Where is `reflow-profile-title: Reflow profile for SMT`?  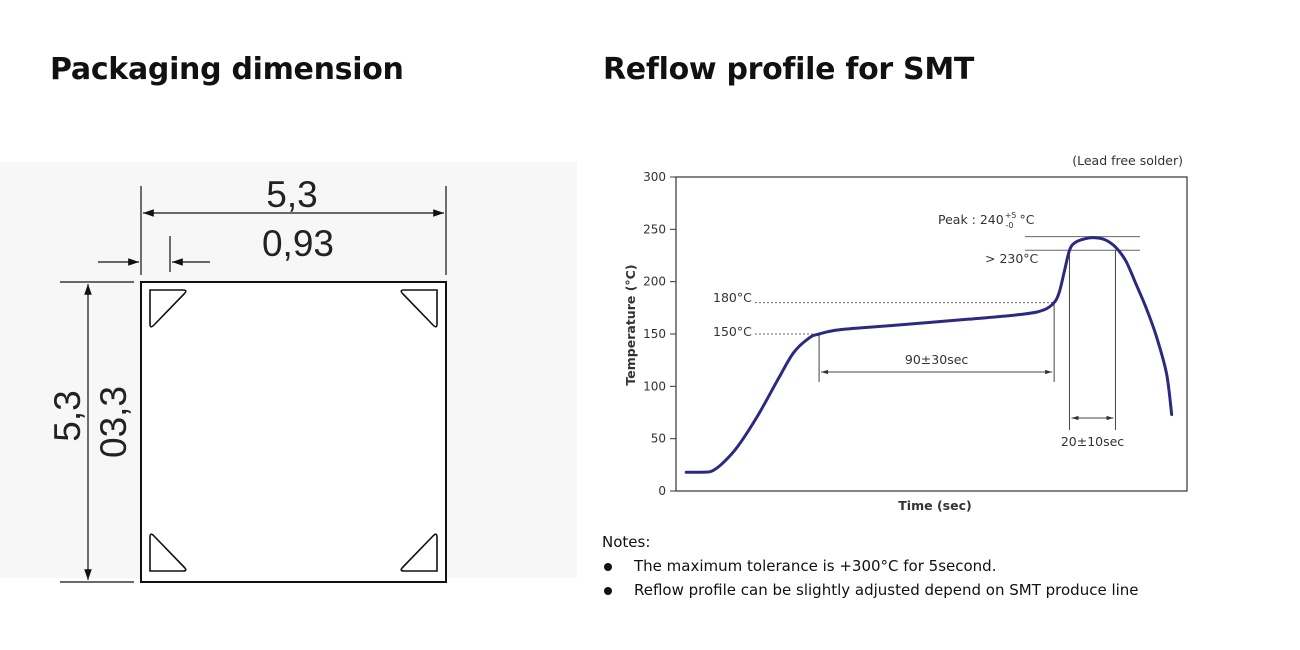
reflow-profile-title: Reflow profile for SMT is located at coordinates (789, 69).